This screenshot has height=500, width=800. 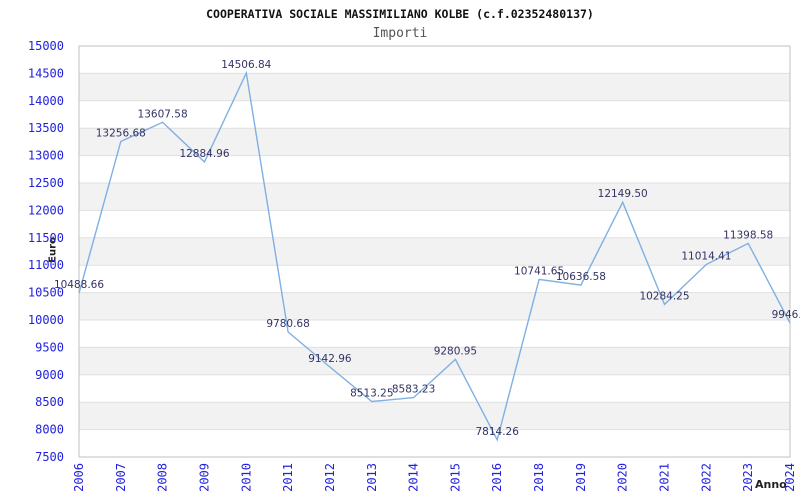 What do you see at coordinates (121, 134) in the screenshot?
I see `data-point-label: 13256.68` at bounding box center [121, 134].